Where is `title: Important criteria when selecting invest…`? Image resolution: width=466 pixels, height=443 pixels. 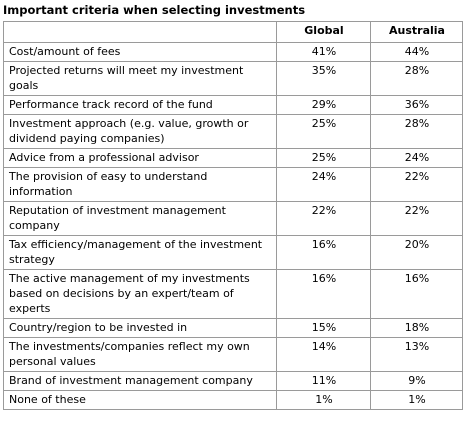 title: Important criteria when selecting invest… is located at coordinates (154, 10).